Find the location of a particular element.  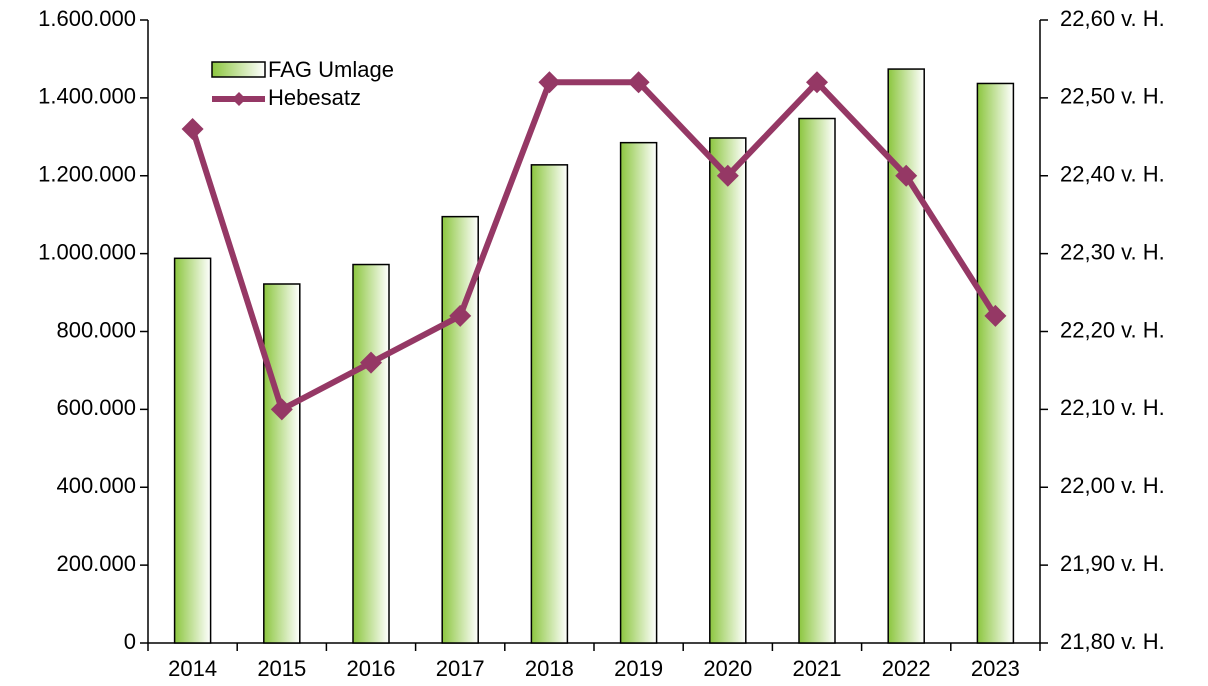

x-tick-label: 2020 is located at coordinates (727, 668).